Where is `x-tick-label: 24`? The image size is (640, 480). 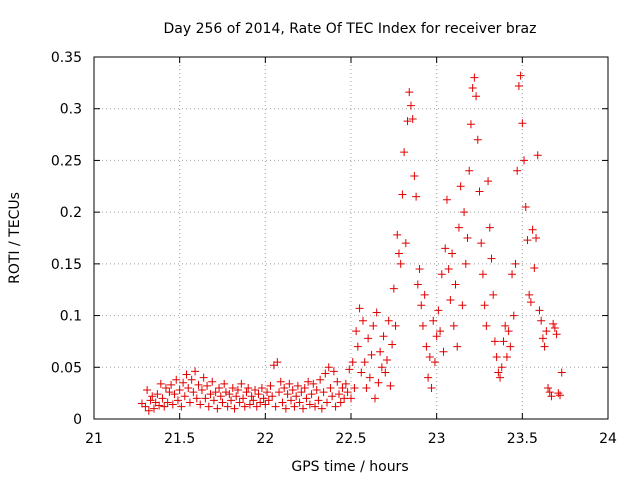 x-tick-label: 24 is located at coordinates (608, 439).